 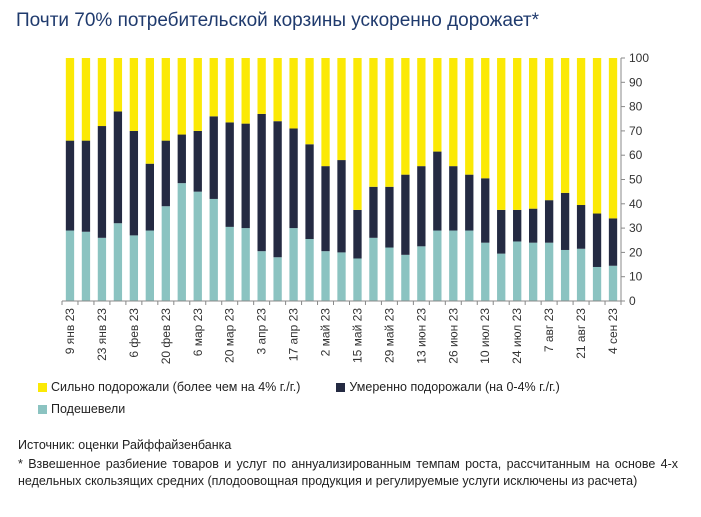 What do you see at coordinates (341, 387) in the screenshot?
I see `legend-swatch-moderate` at bounding box center [341, 387].